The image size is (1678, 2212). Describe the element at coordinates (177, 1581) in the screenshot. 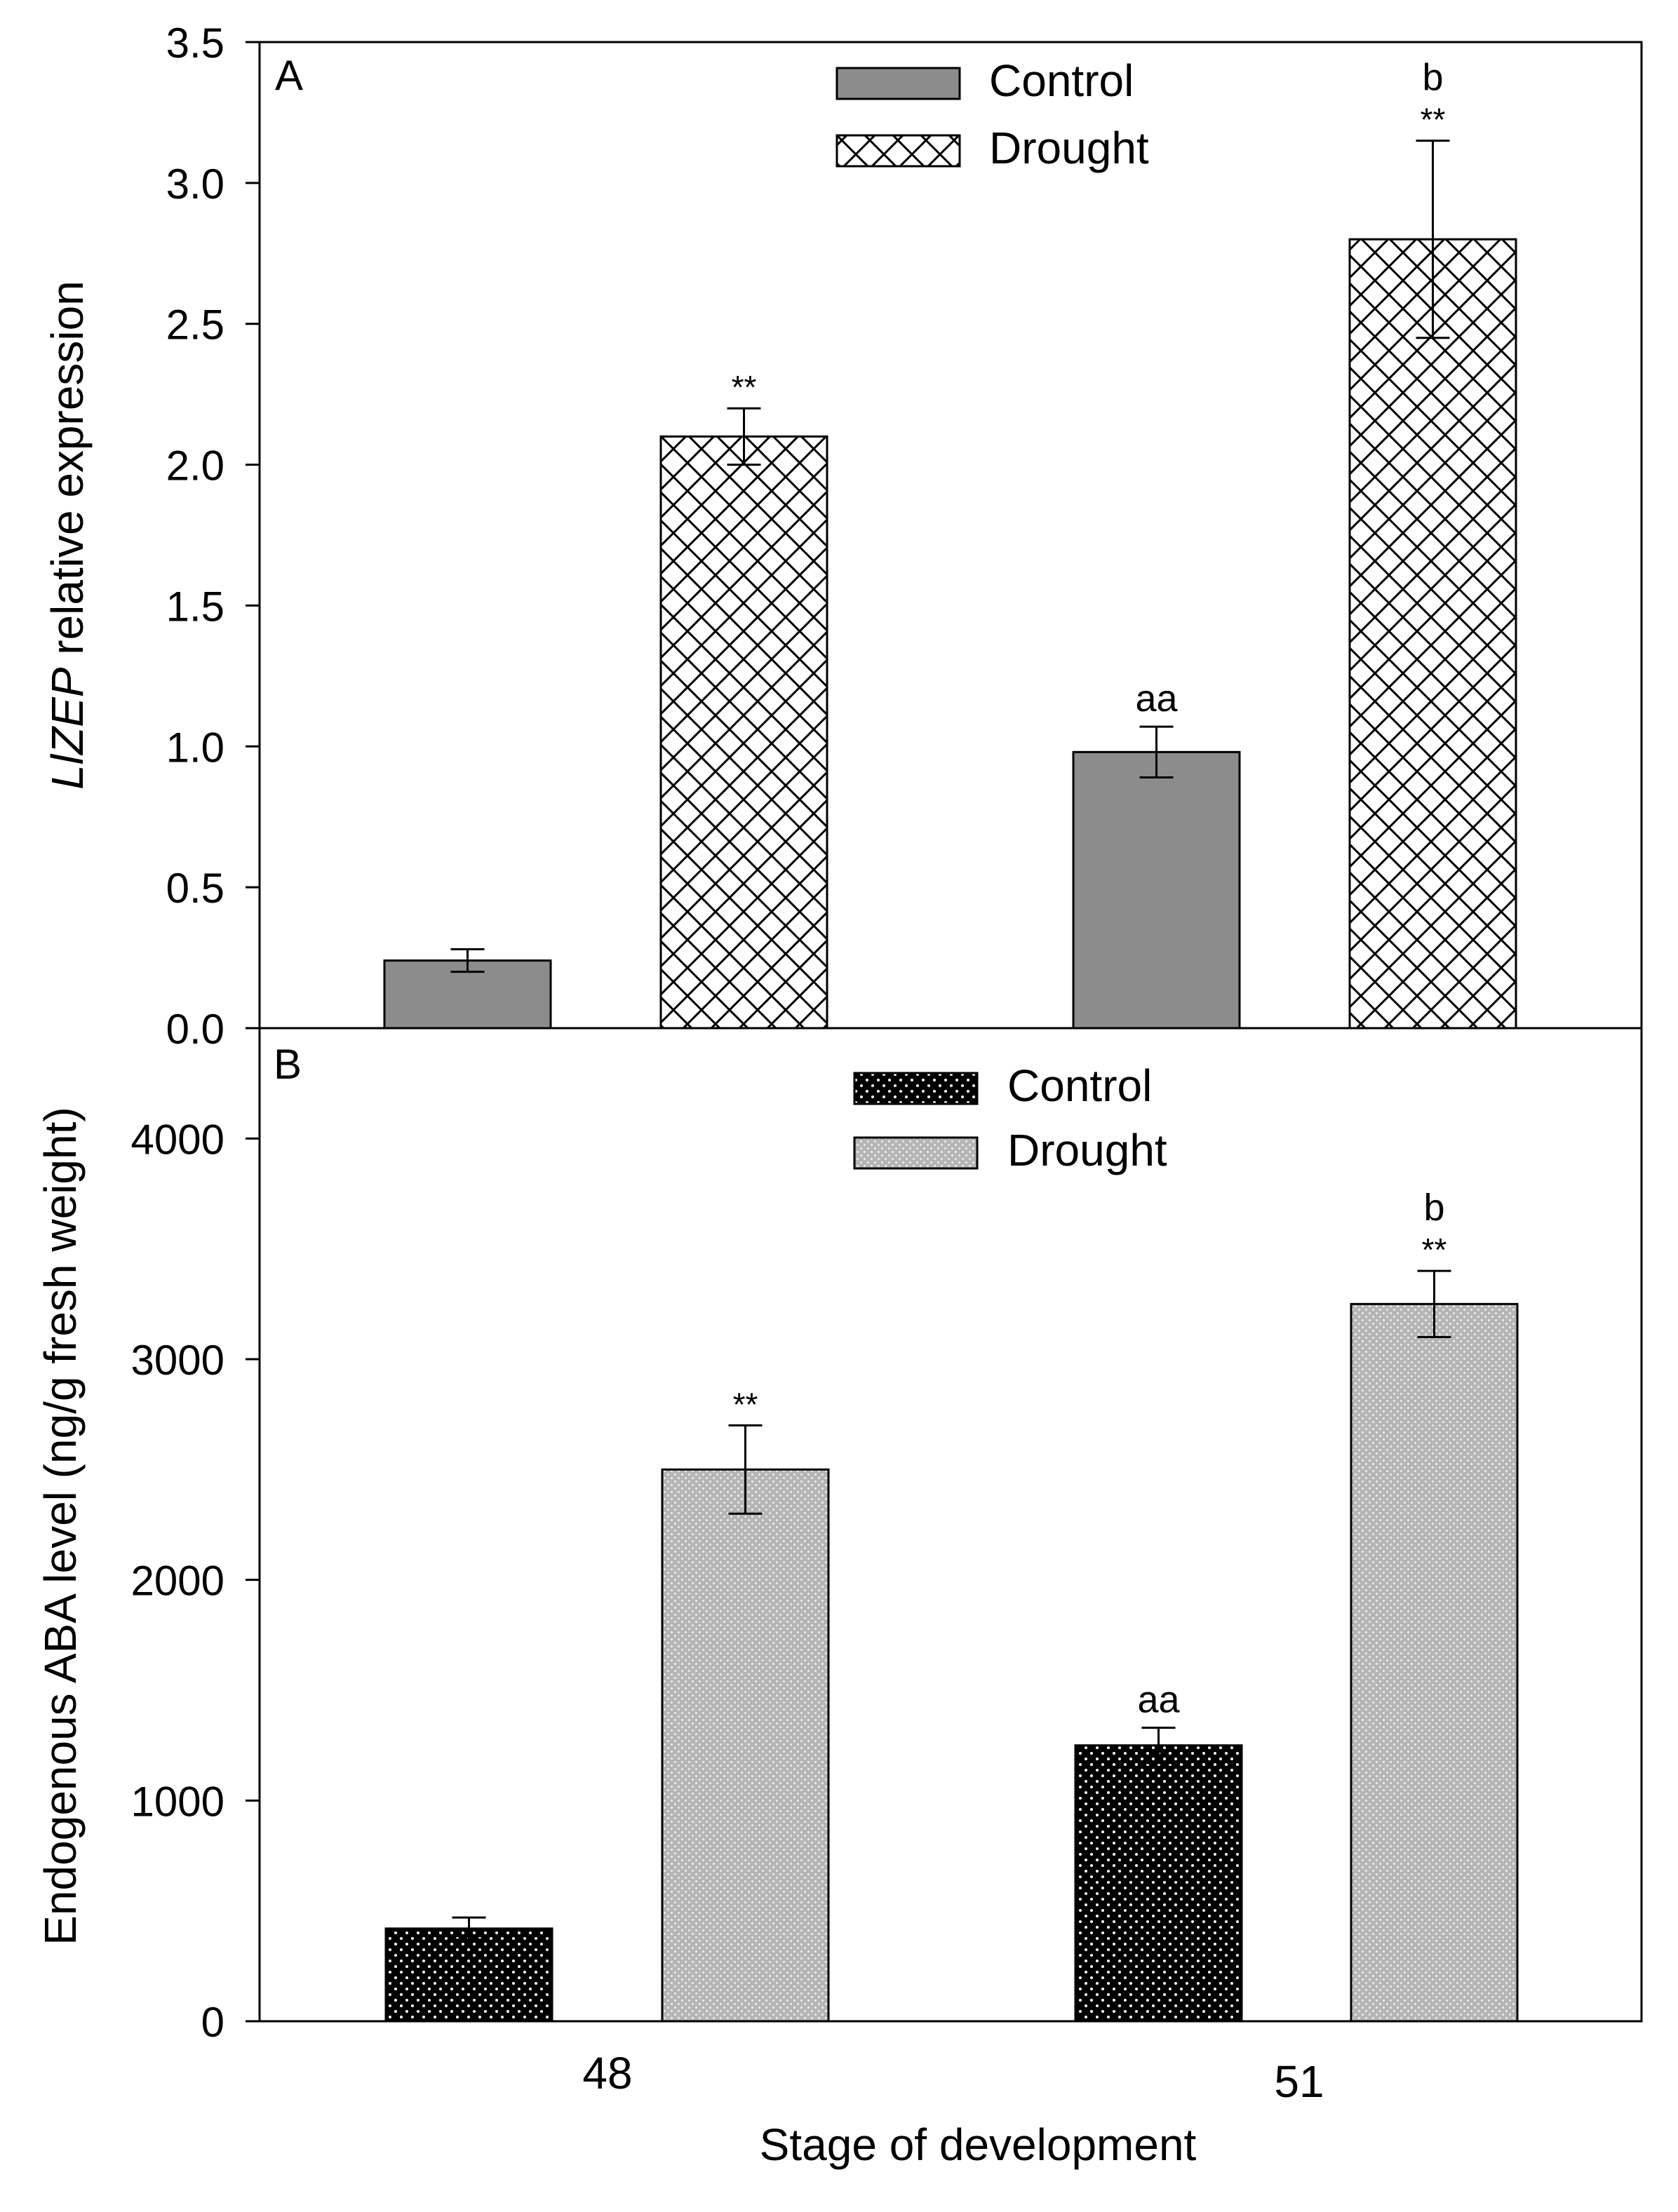

I see `y-tick-label: 2000` at that location.